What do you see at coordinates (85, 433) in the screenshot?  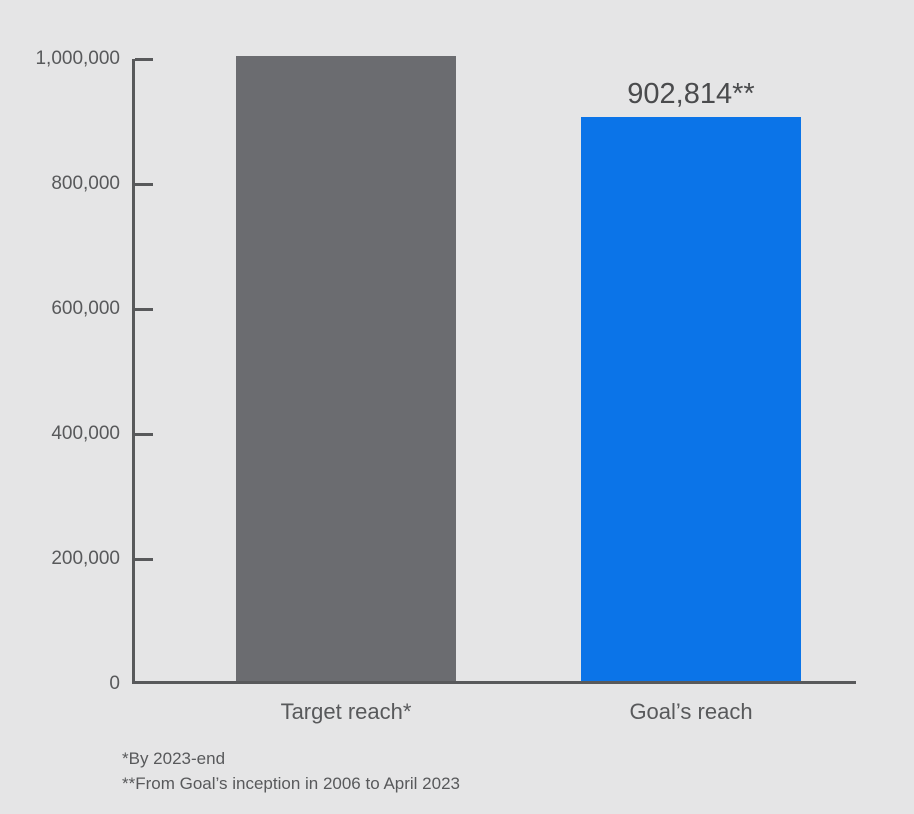 I see `y-axis-tick-label: 400,000` at bounding box center [85, 433].